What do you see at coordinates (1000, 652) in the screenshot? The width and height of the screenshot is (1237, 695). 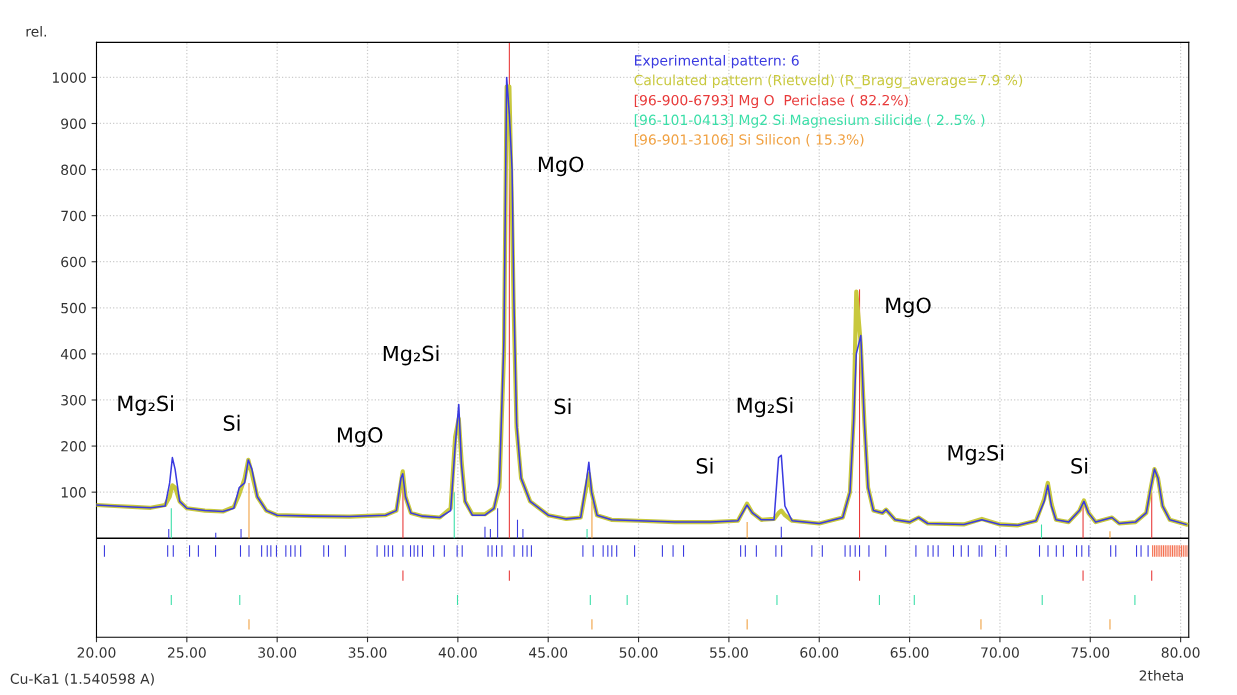 I see `x-tick-label: 70.00` at bounding box center [1000, 652].